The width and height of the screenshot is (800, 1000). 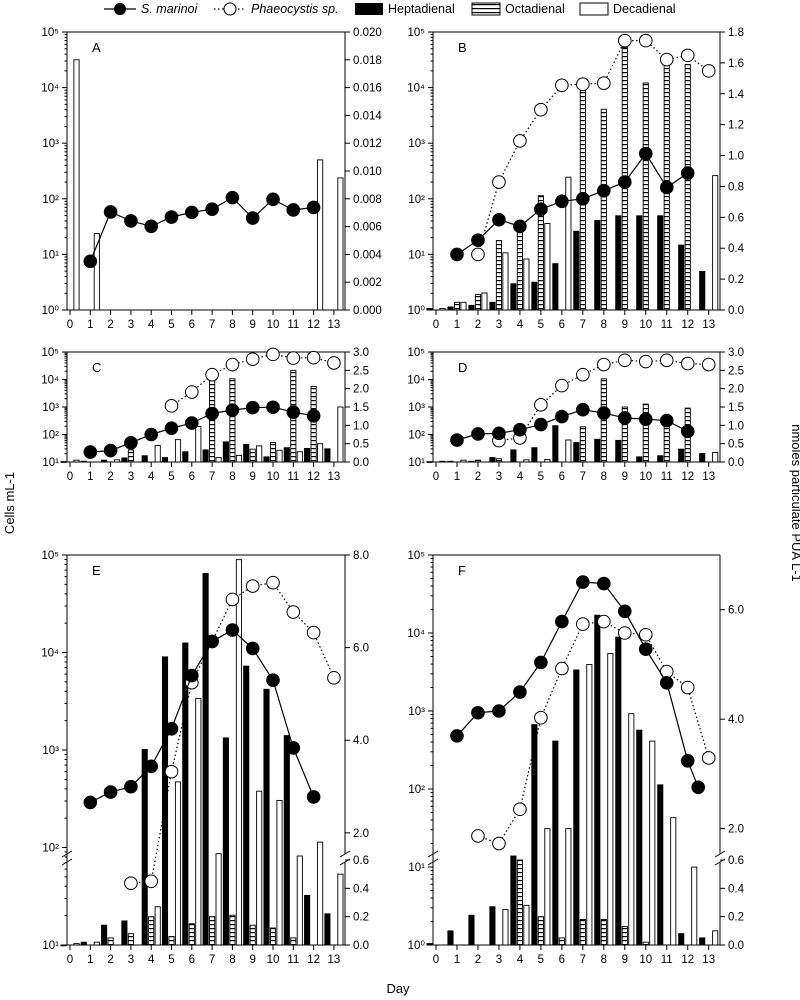 I want to click on y-right-tick-label: 0.6, so click(x=736, y=861).